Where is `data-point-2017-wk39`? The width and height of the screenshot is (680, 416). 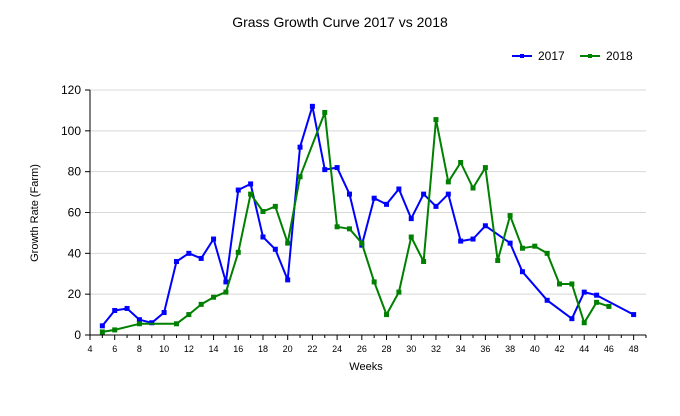
data-point-2017-wk39 is located at coordinates (522, 272).